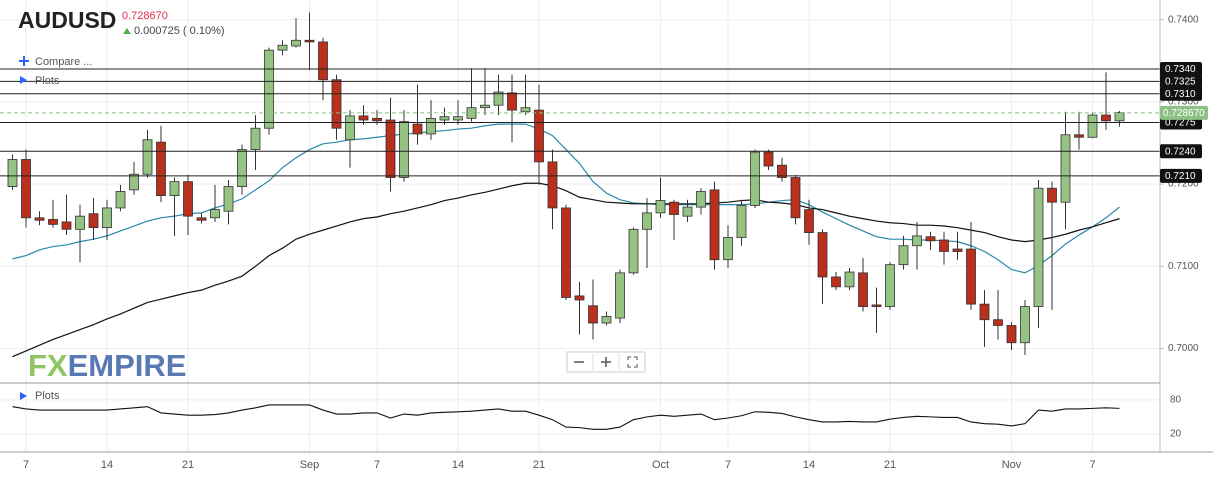  What do you see at coordinates (47, 81) in the screenshot?
I see `plots-menu: Plots` at bounding box center [47, 81].